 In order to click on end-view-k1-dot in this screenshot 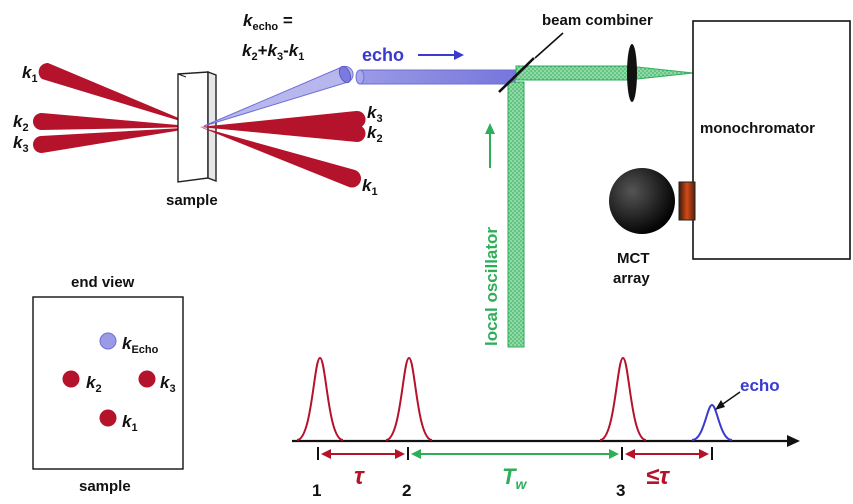, I will do `click(108, 418)`.